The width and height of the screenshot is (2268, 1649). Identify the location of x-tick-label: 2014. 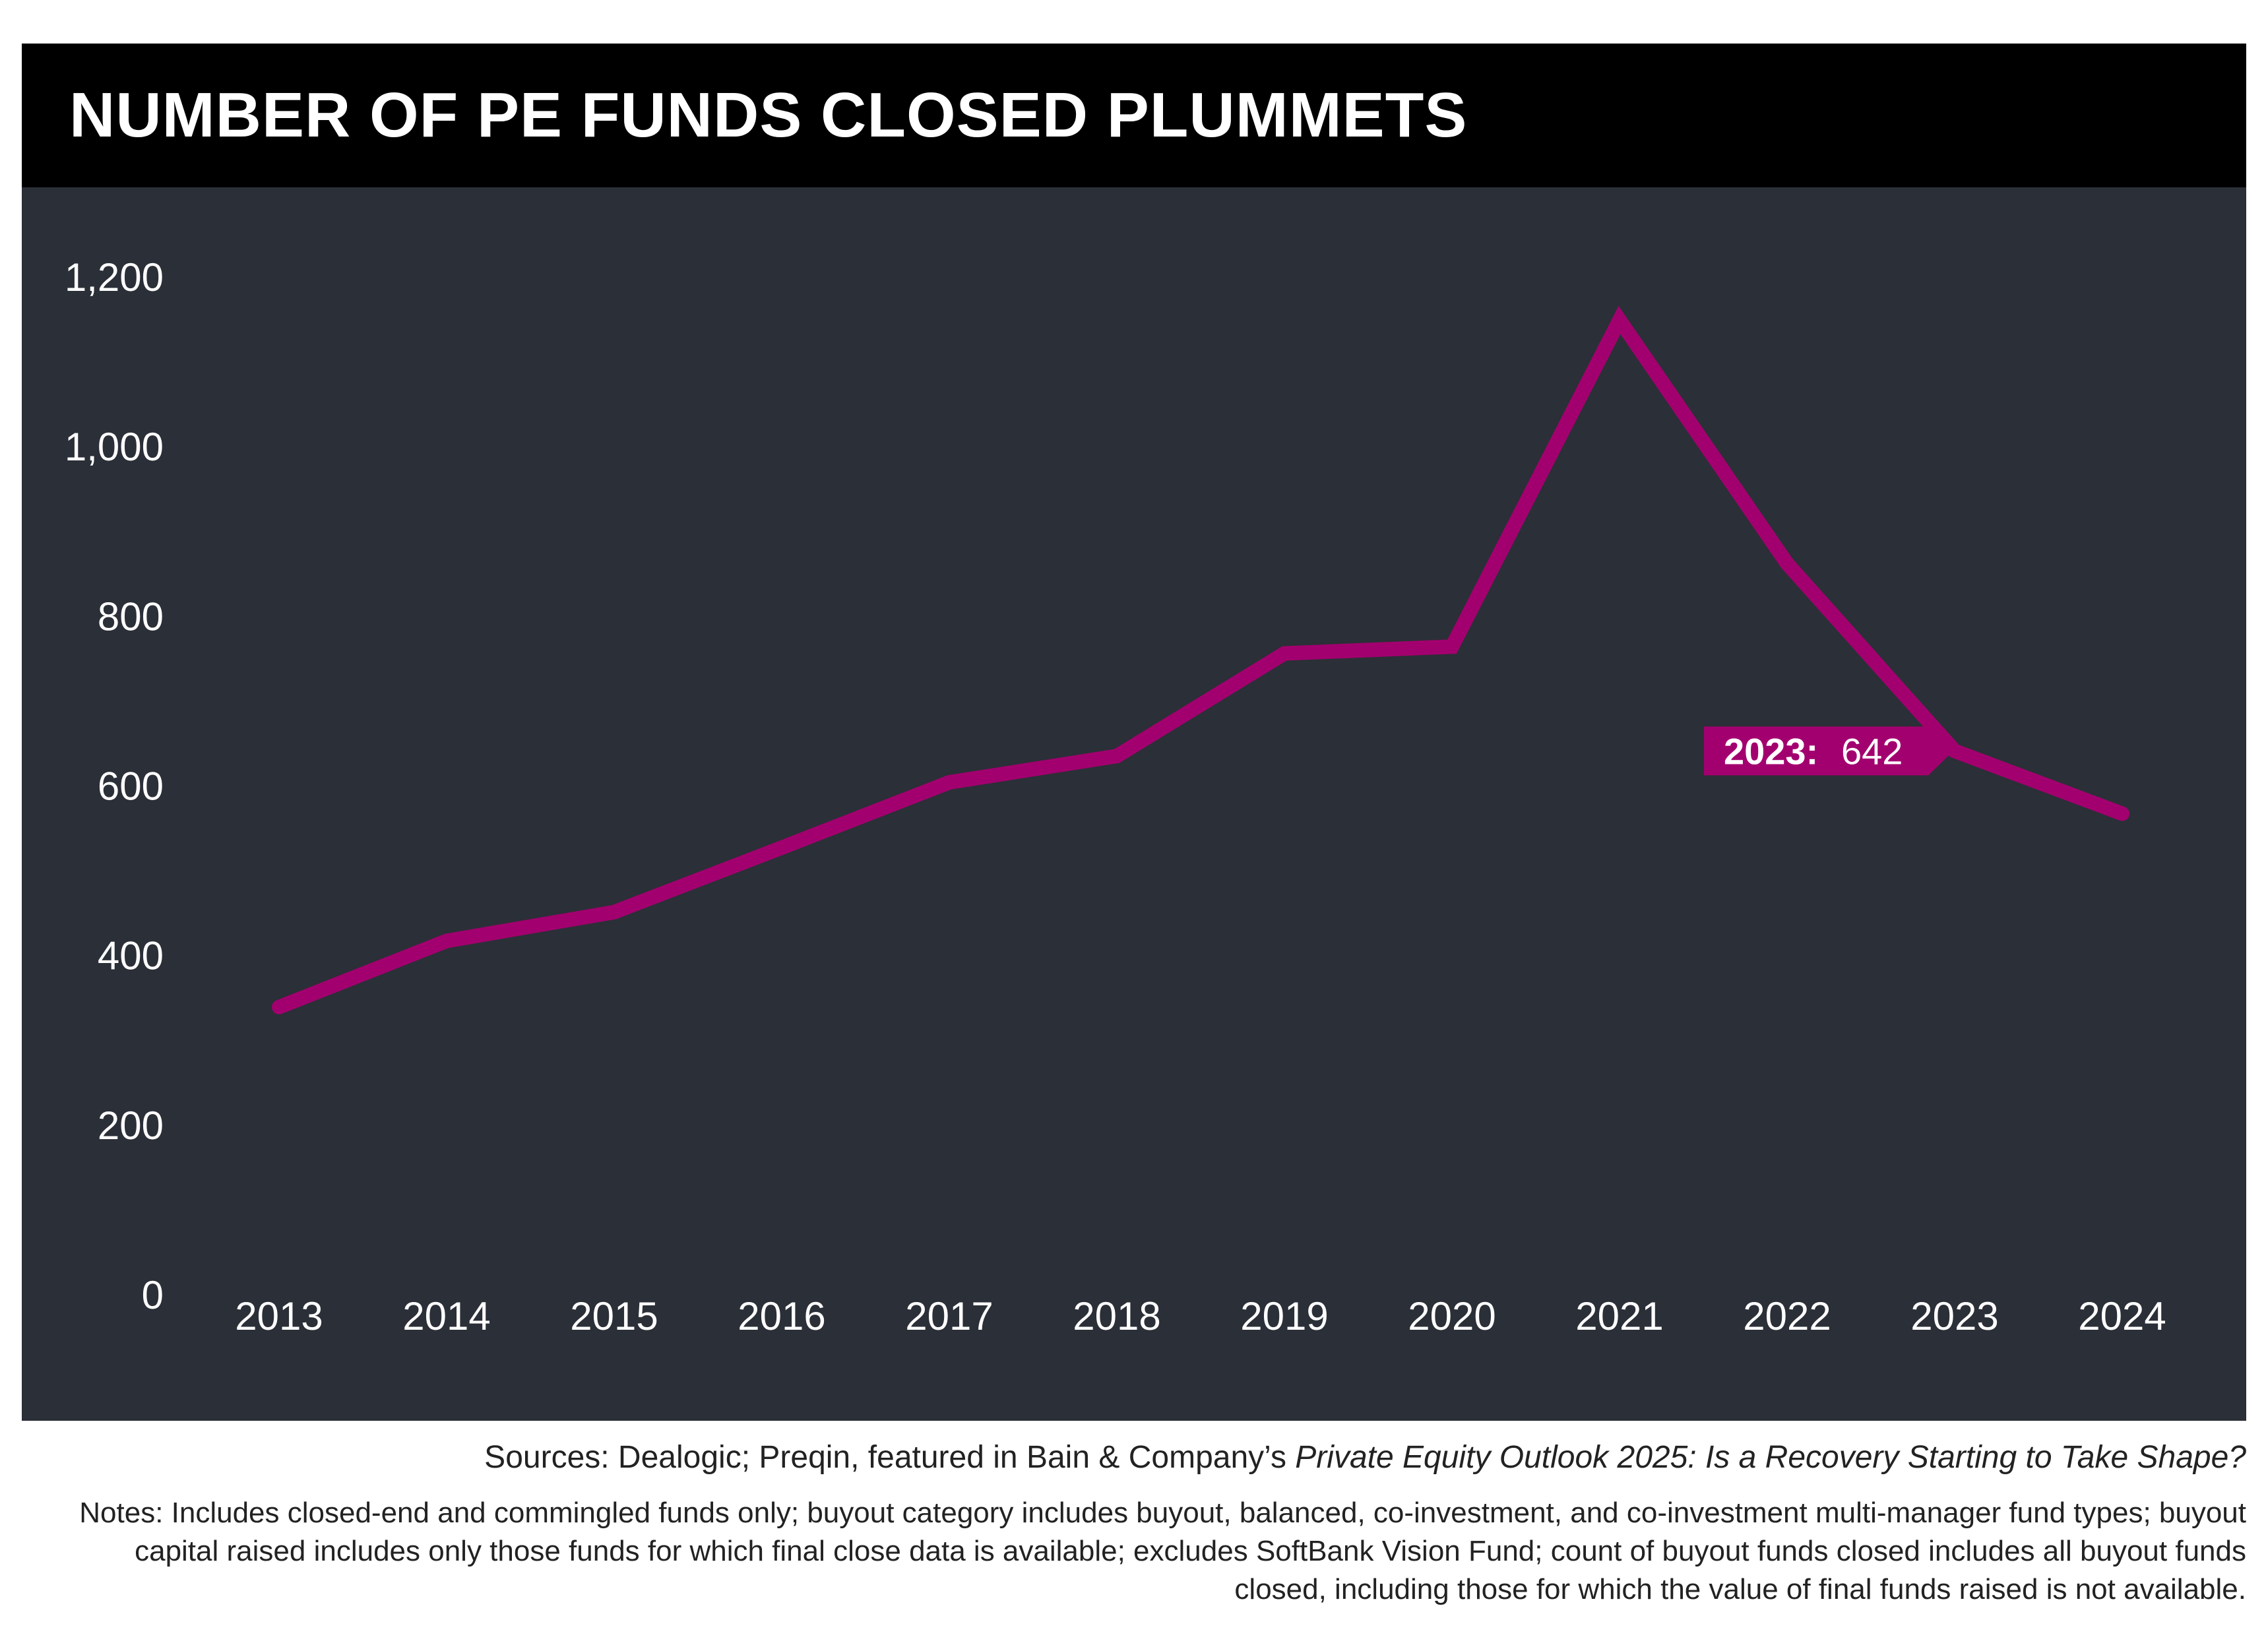
(446, 1316).